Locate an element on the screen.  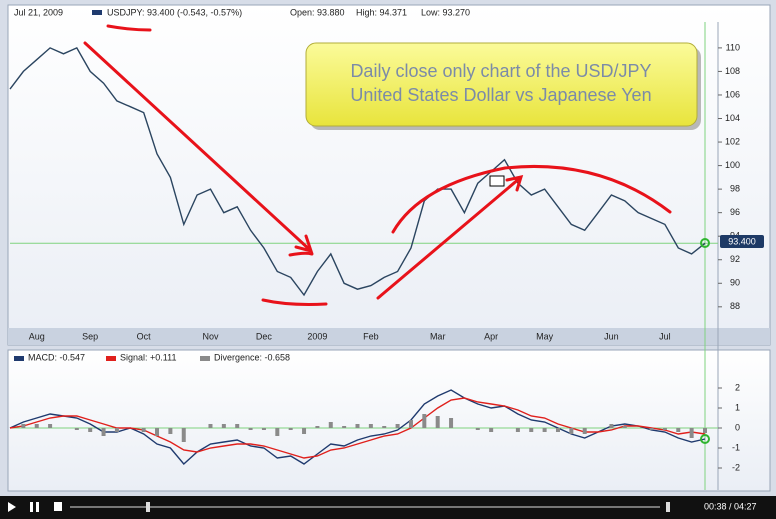
y-tick-label: 90 is located at coordinates (735, 283).